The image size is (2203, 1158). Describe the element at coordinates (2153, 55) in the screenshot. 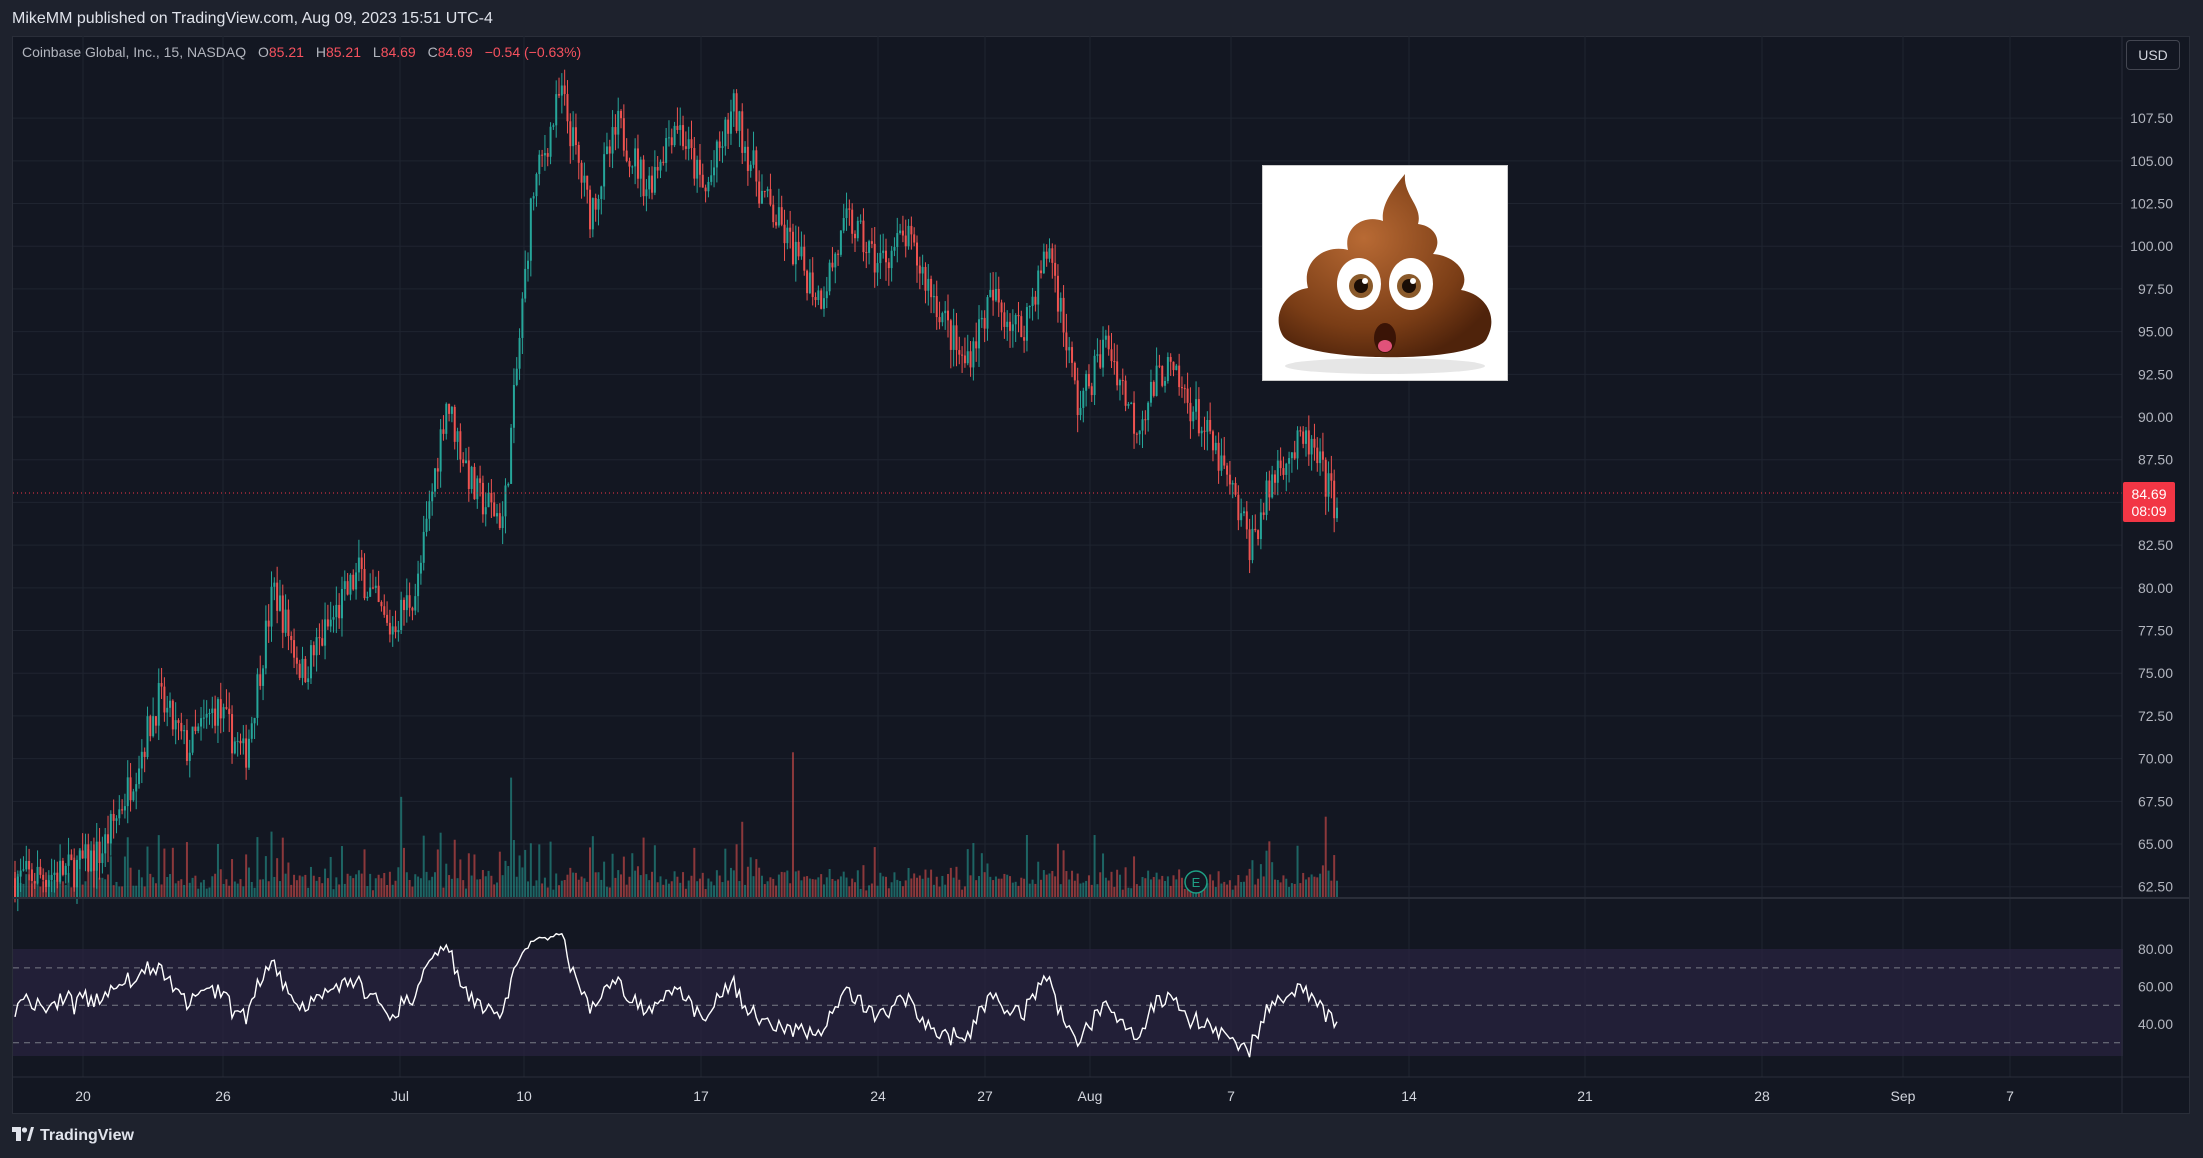

I see `currency-button: USD` at that location.